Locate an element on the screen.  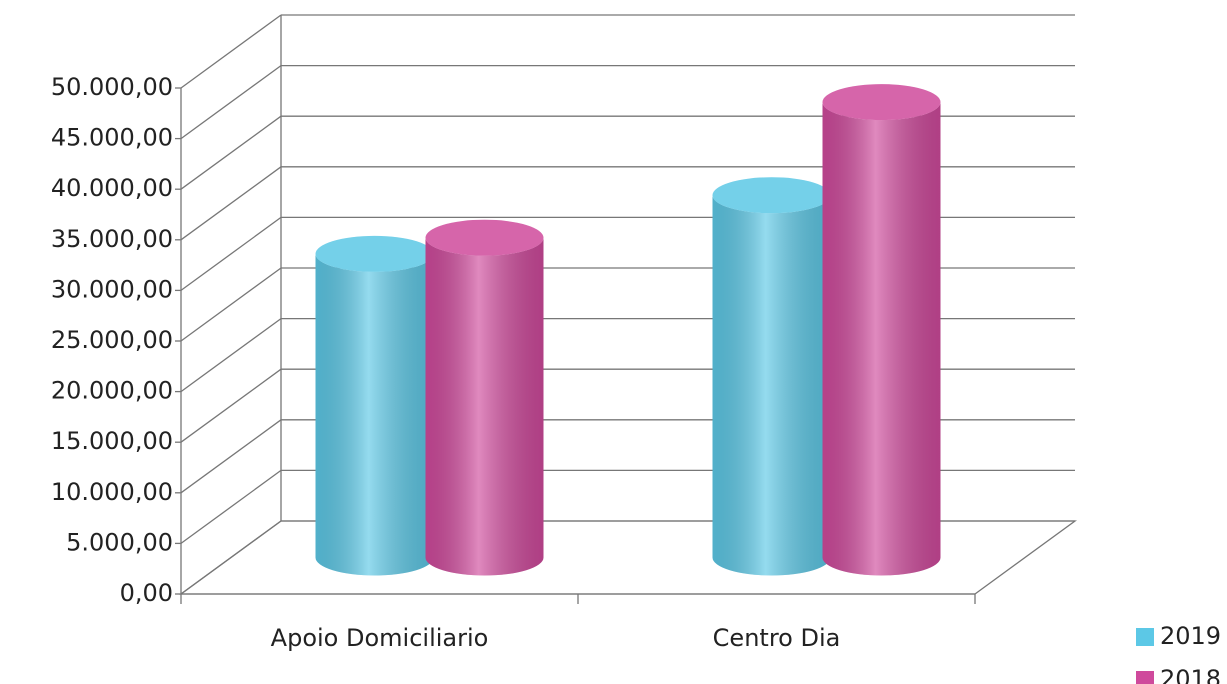
x-tick-label: Centro Dia is located at coordinates (777, 638).